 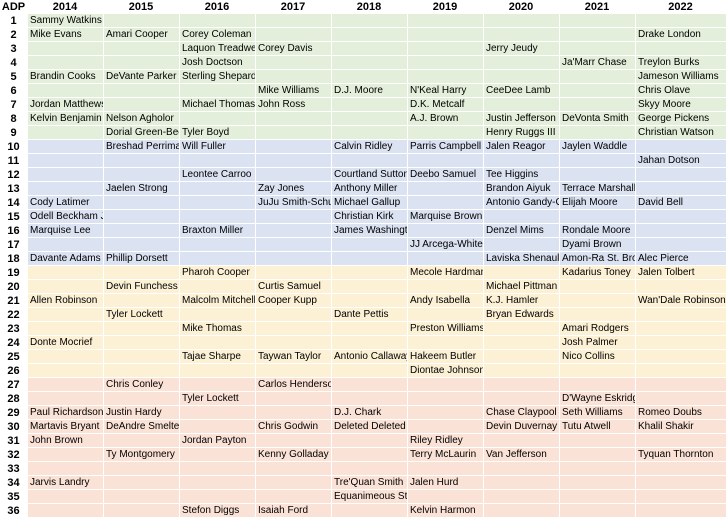 I want to click on player-cell: Dyami Brown, so click(x=592, y=244).